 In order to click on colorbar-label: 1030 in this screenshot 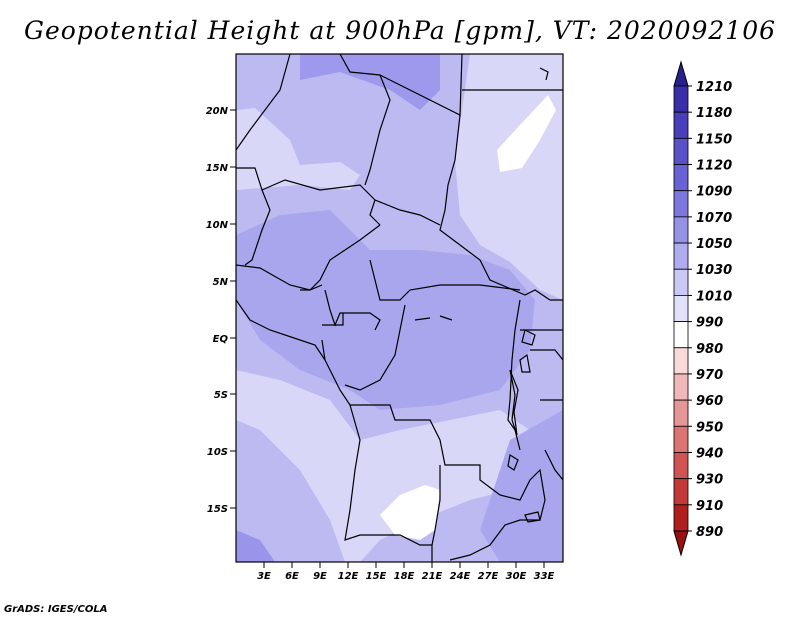, I will do `click(714, 270)`.